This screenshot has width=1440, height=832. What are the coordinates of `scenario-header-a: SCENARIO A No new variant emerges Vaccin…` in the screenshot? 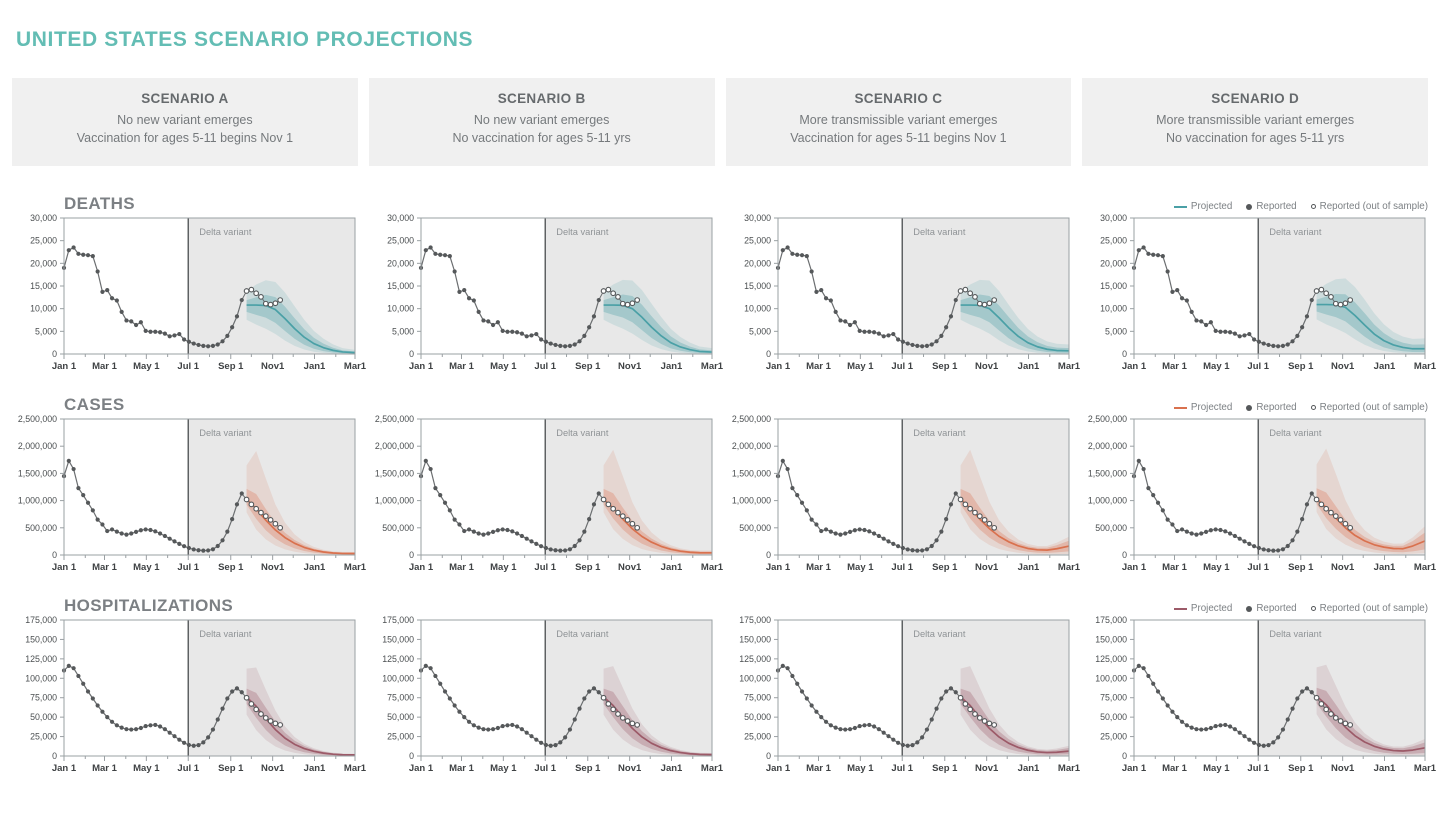 It's located at (185, 122).